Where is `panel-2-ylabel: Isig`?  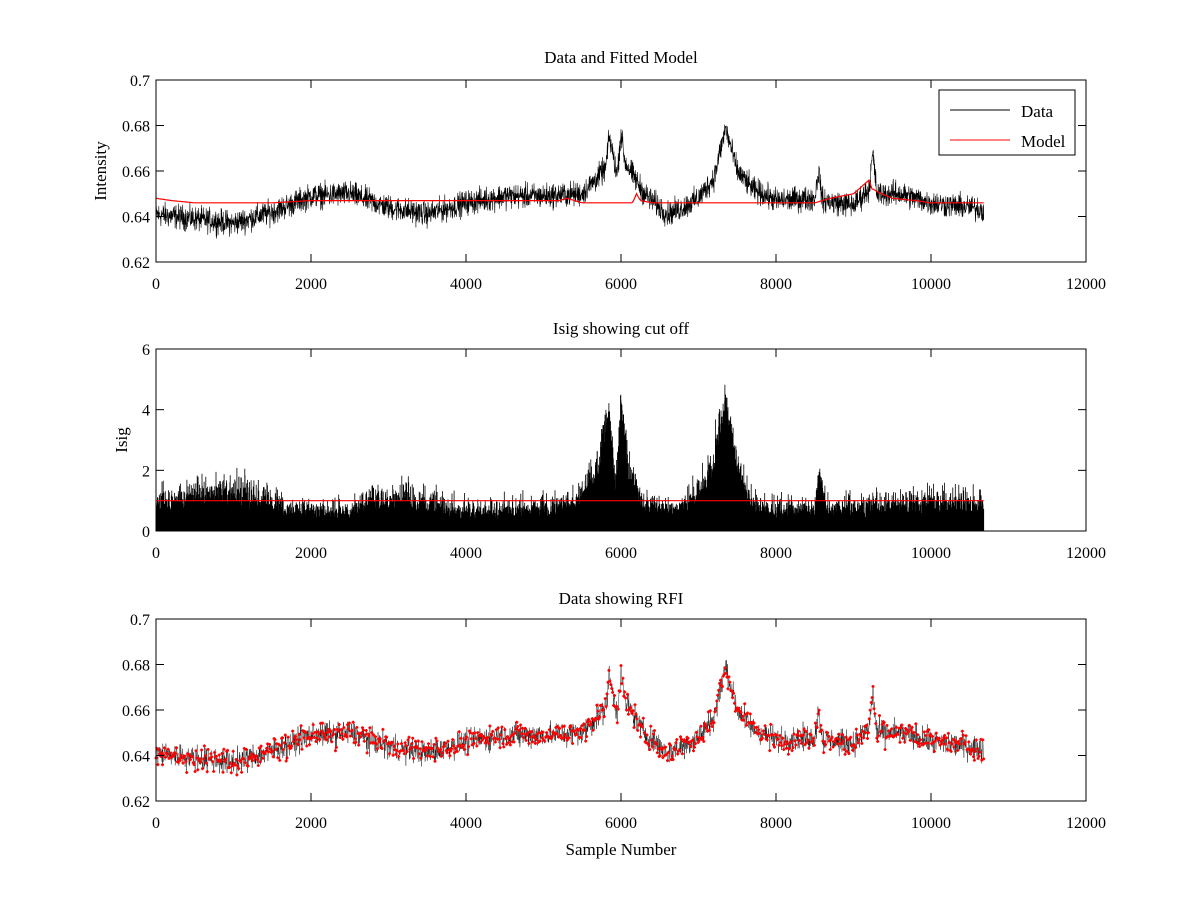 panel-2-ylabel: Isig is located at coordinates (121, 440).